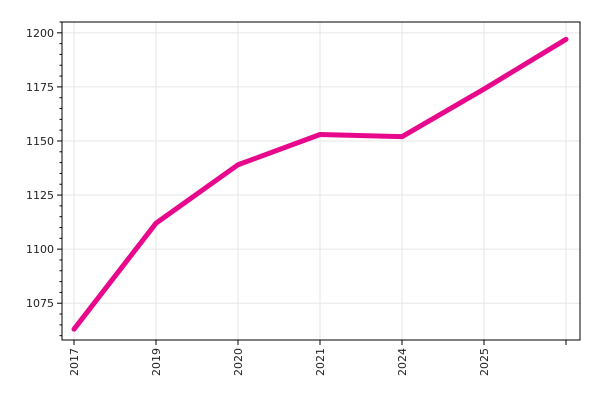 Image resolution: width=600 pixels, height=400 pixels. I want to click on x-tick-label: 2024, so click(402, 362).